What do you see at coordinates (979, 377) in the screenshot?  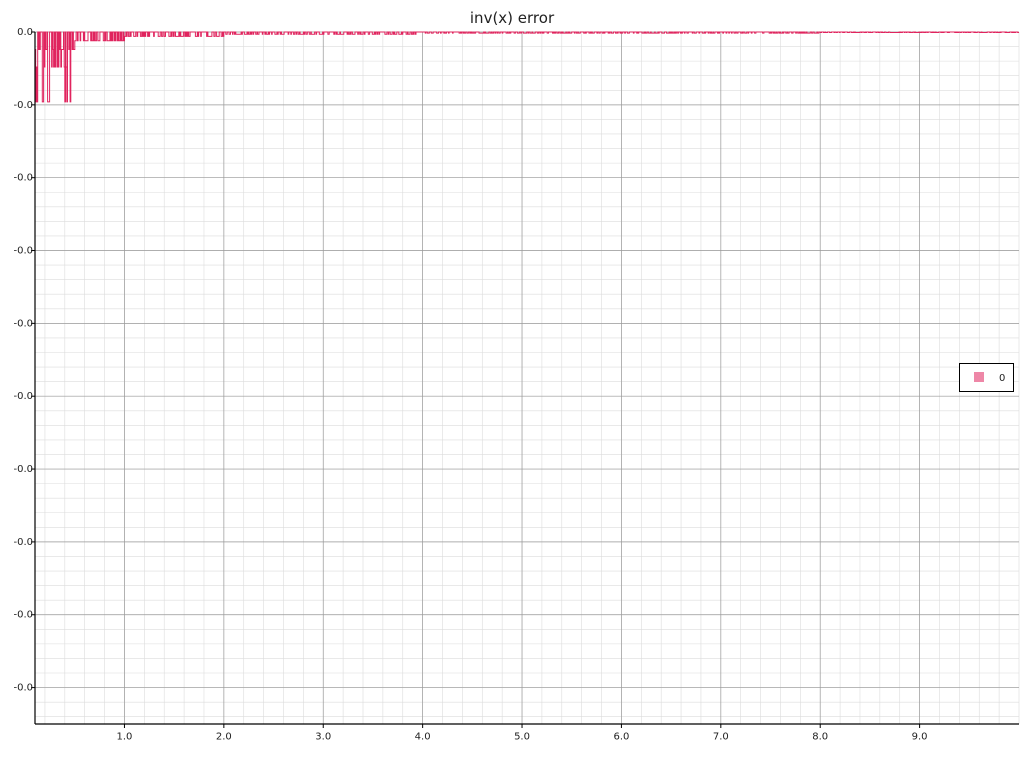 I see `legend-swatch` at bounding box center [979, 377].